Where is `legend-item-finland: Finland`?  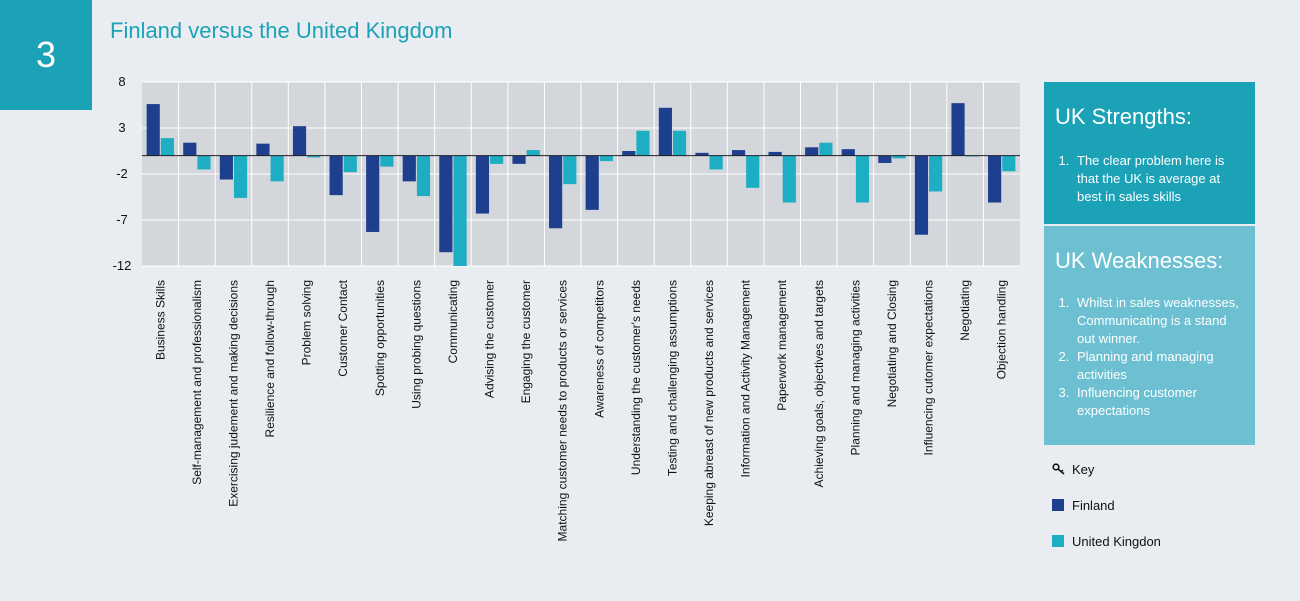
legend-item-finland: Finland is located at coordinates (1106, 505).